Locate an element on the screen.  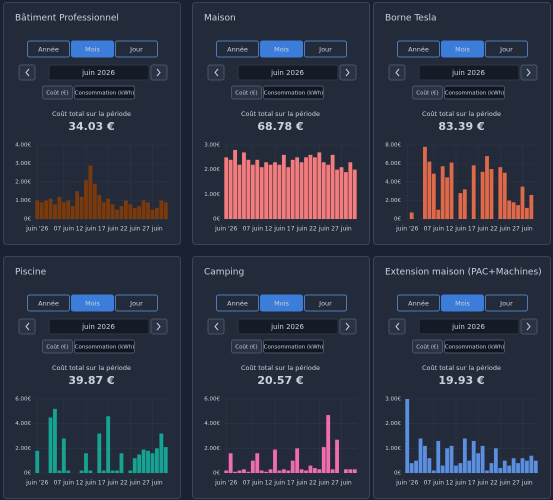
period-button-label: Année is located at coordinates (418, 50).